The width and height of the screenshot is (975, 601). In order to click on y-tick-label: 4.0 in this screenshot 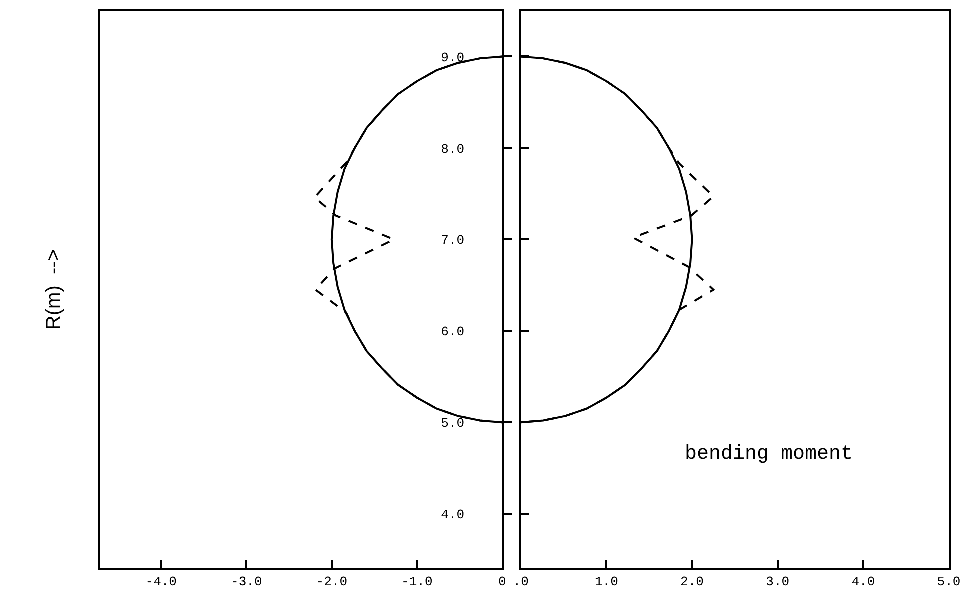, I will do `click(453, 515)`.